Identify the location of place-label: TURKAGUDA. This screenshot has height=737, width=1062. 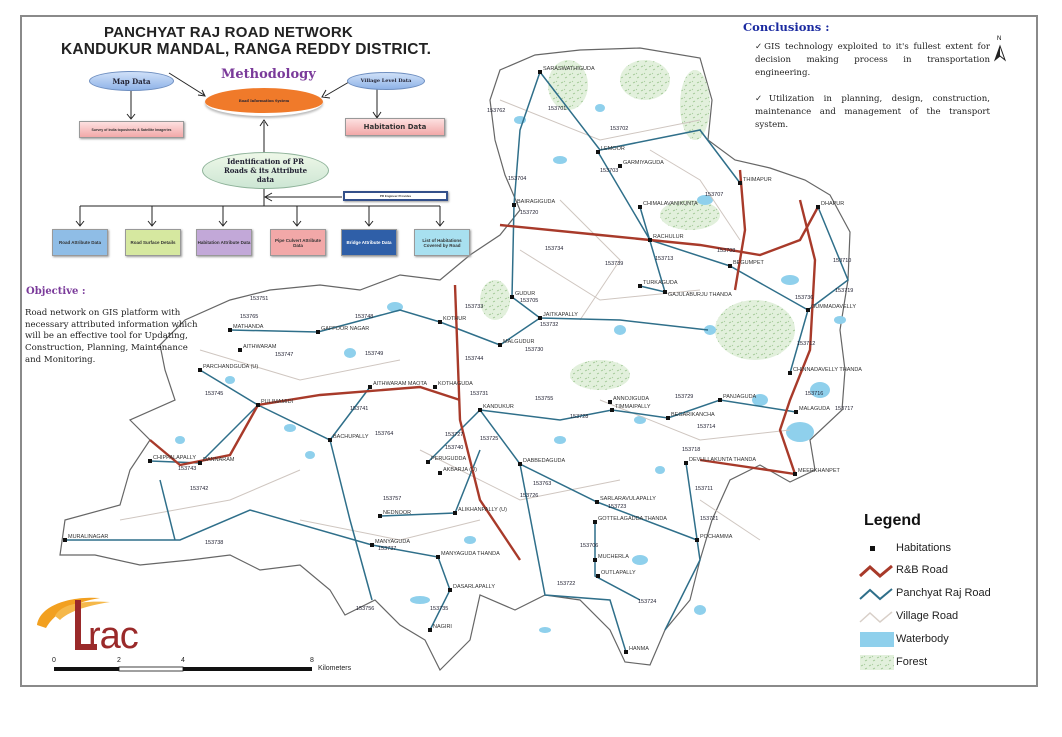
(660, 283).